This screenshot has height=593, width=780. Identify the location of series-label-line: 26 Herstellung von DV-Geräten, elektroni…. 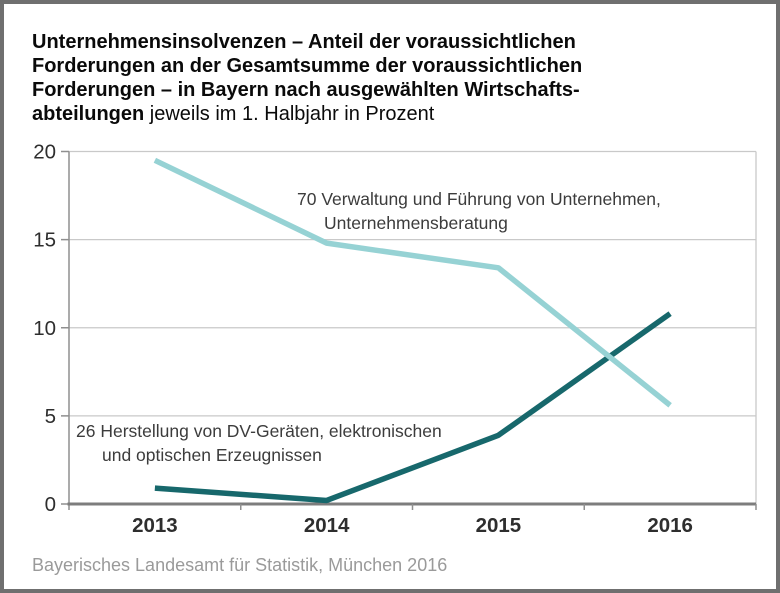
(259, 431).